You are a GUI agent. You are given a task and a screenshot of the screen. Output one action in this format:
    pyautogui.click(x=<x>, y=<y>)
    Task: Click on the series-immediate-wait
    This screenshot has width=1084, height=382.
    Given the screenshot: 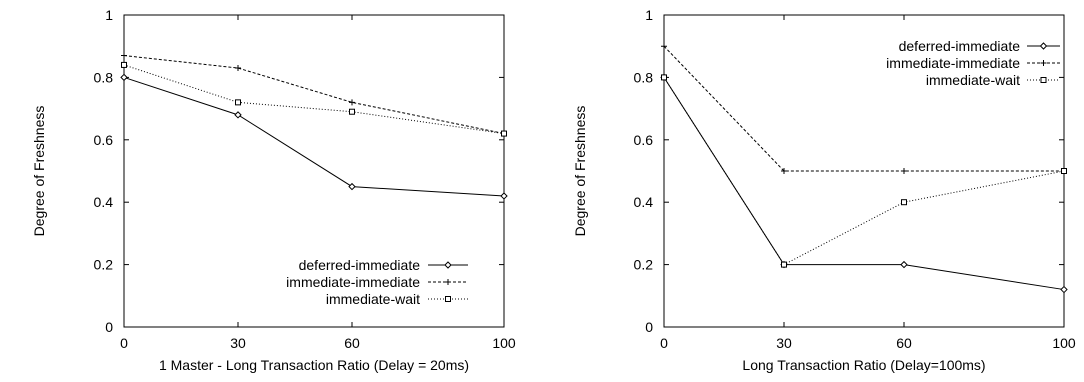 What is the action you would take?
    pyautogui.click(x=314, y=99)
    